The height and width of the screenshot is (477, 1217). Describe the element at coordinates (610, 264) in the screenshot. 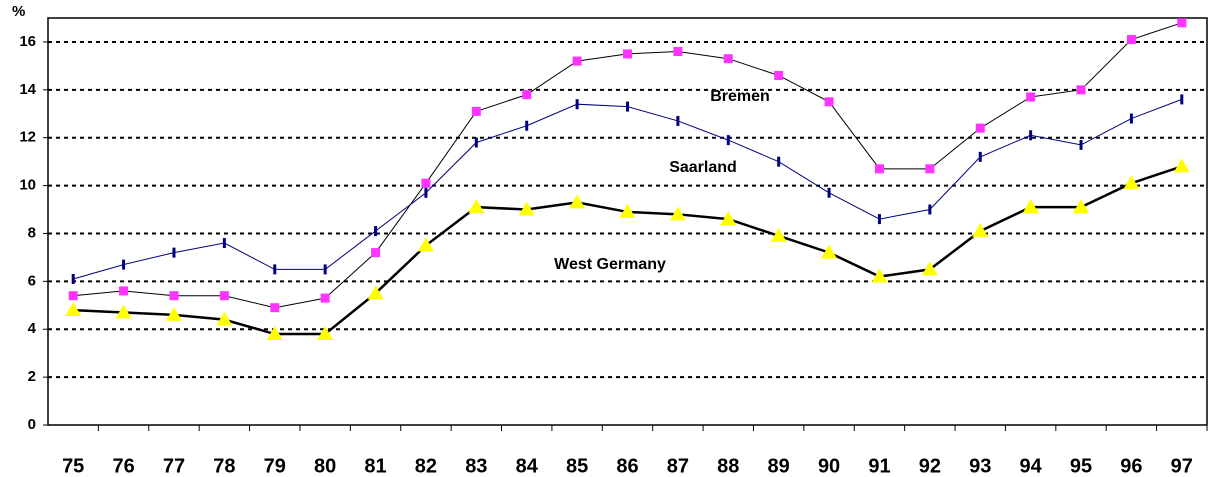

I see `series-label: West Germany` at that location.